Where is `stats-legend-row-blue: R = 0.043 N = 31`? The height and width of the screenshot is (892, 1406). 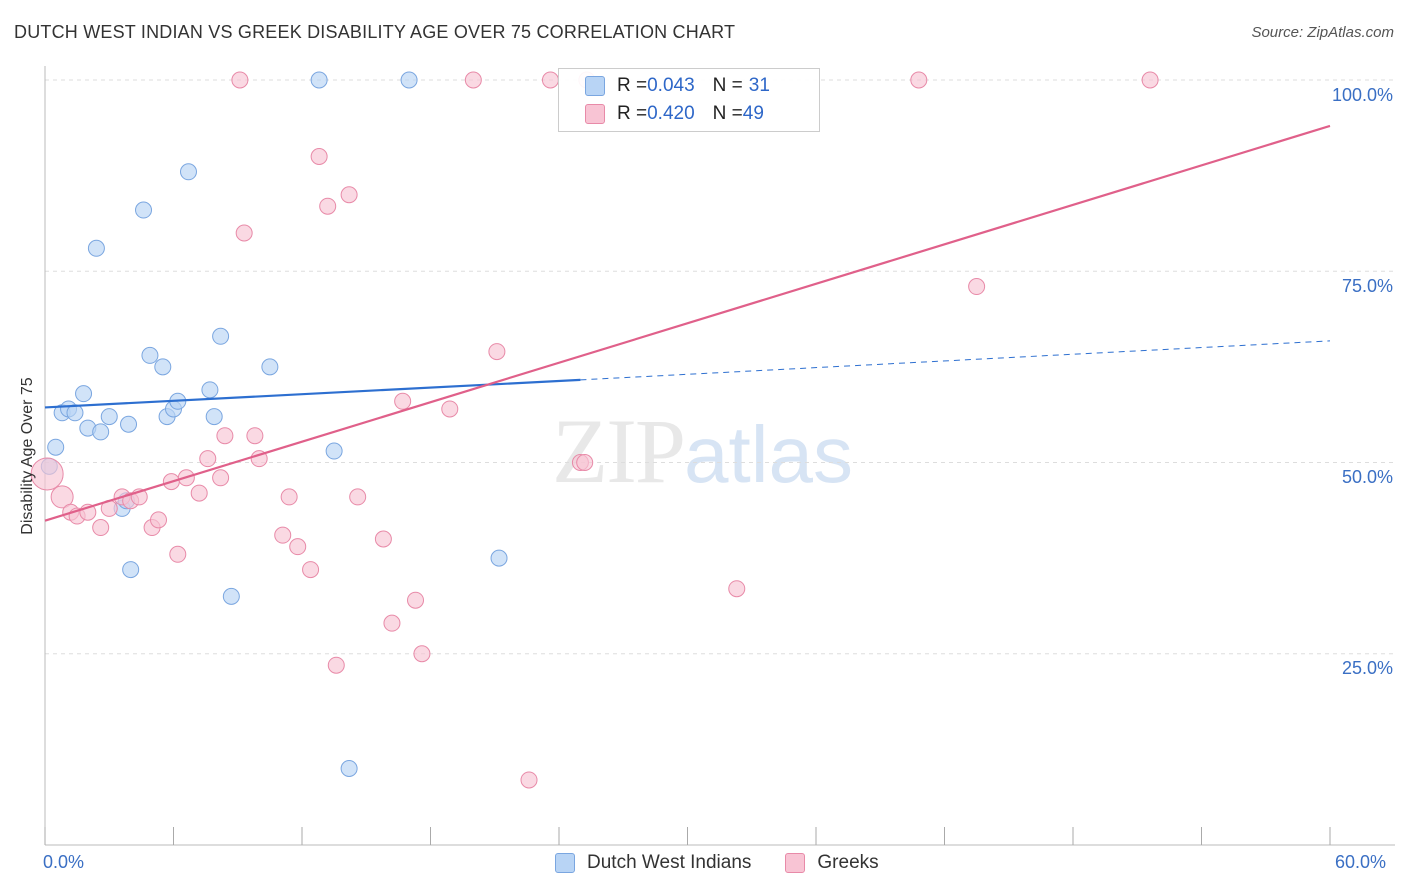 stats-legend-row-blue: R = 0.043 N = 31 is located at coordinates (677, 86).